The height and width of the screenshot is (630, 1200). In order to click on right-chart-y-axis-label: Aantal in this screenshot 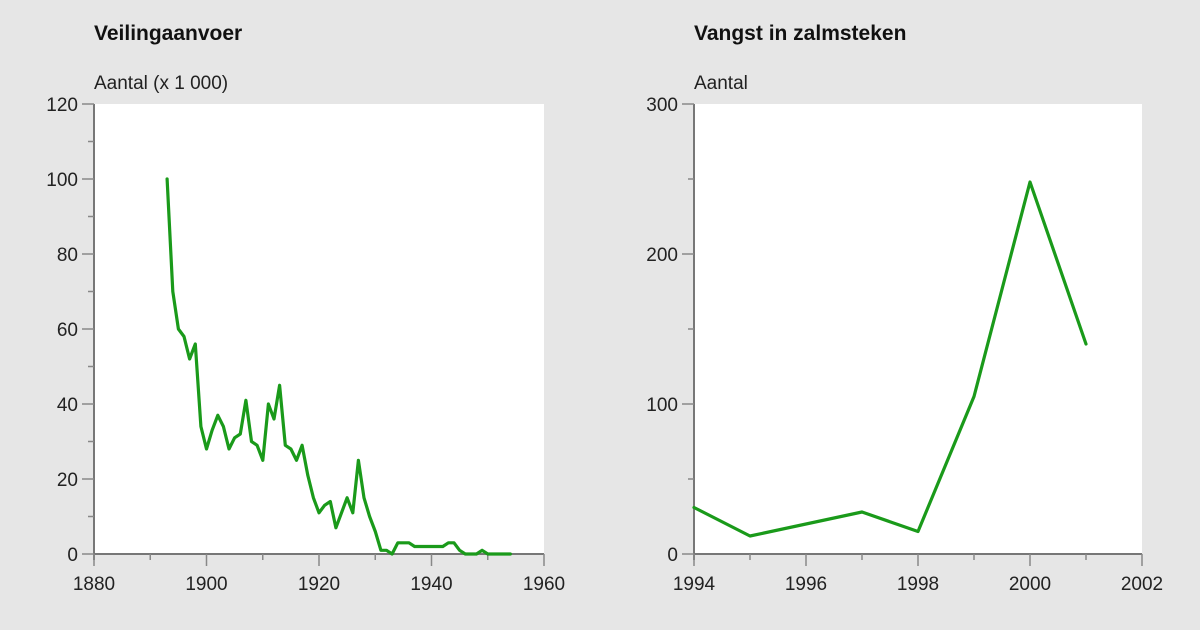, I will do `click(721, 83)`.